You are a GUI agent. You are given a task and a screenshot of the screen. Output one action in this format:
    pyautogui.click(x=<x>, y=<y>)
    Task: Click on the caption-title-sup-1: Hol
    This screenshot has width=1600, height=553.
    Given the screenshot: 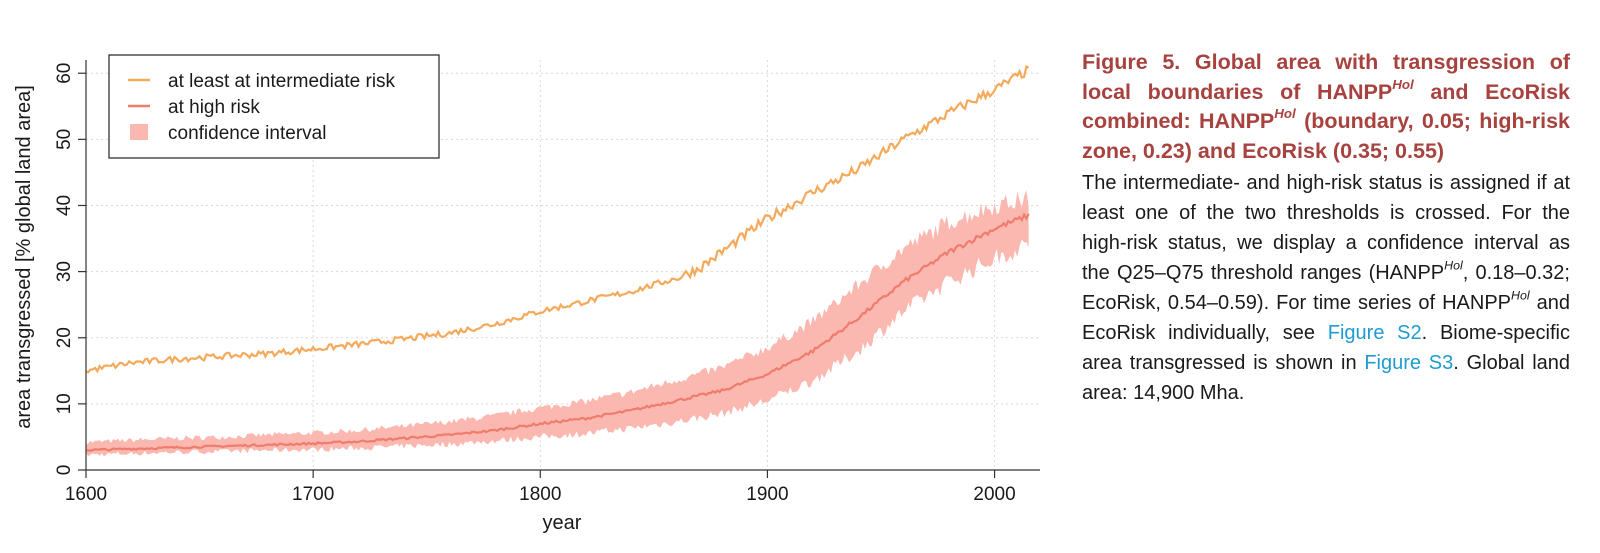 What is the action you would take?
    pyautogui.click(x=1403, y=84)
    